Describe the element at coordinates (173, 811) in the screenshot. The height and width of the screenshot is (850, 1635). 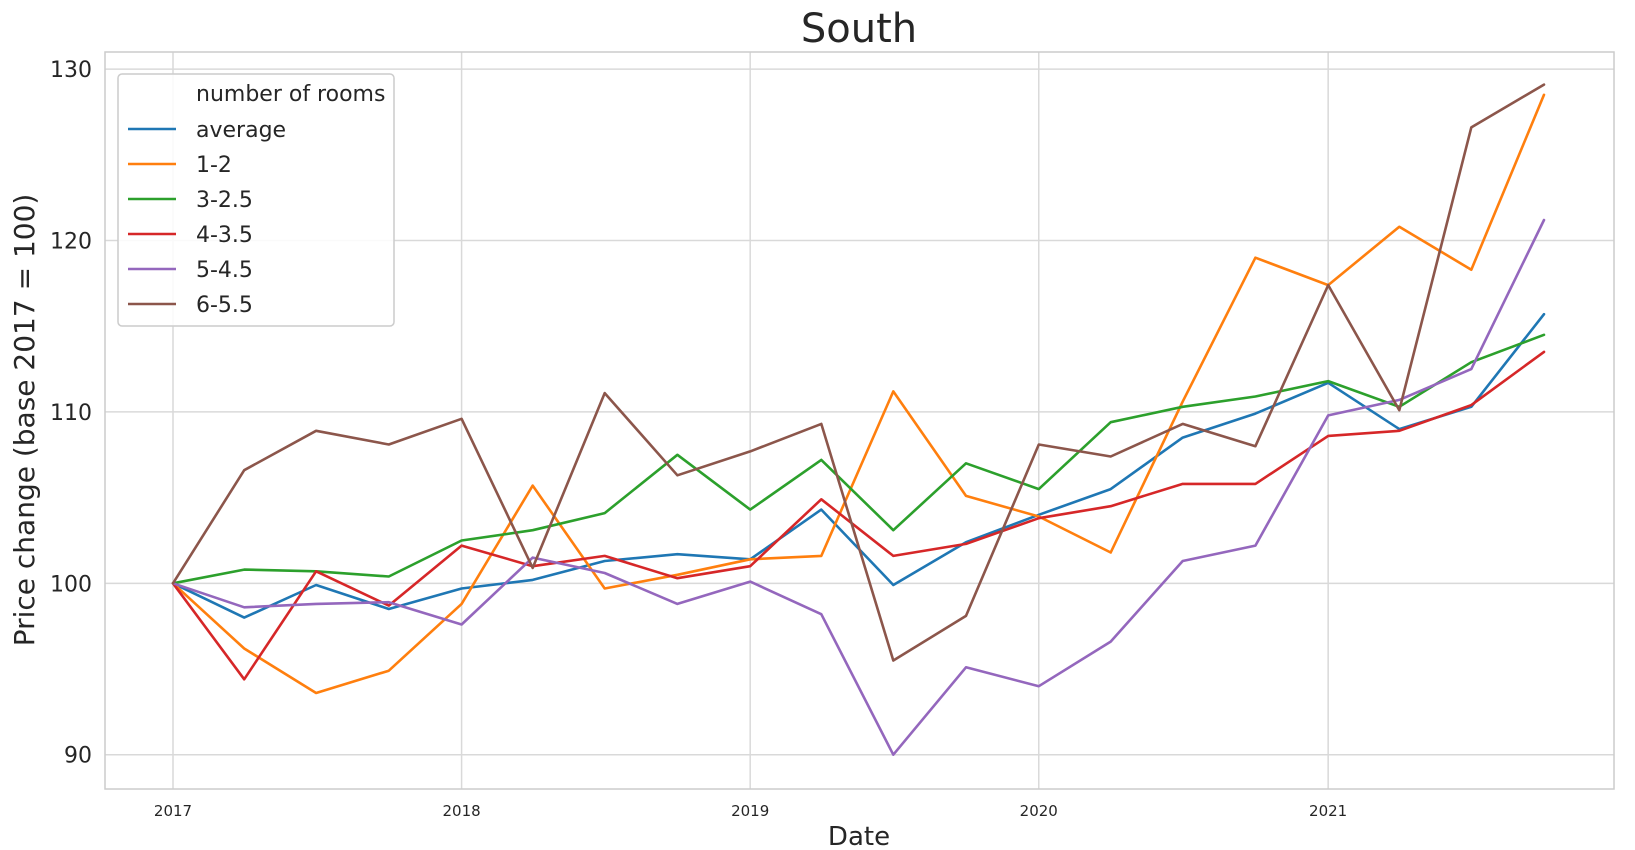
I see `x-tick-label: 2017` at that location.